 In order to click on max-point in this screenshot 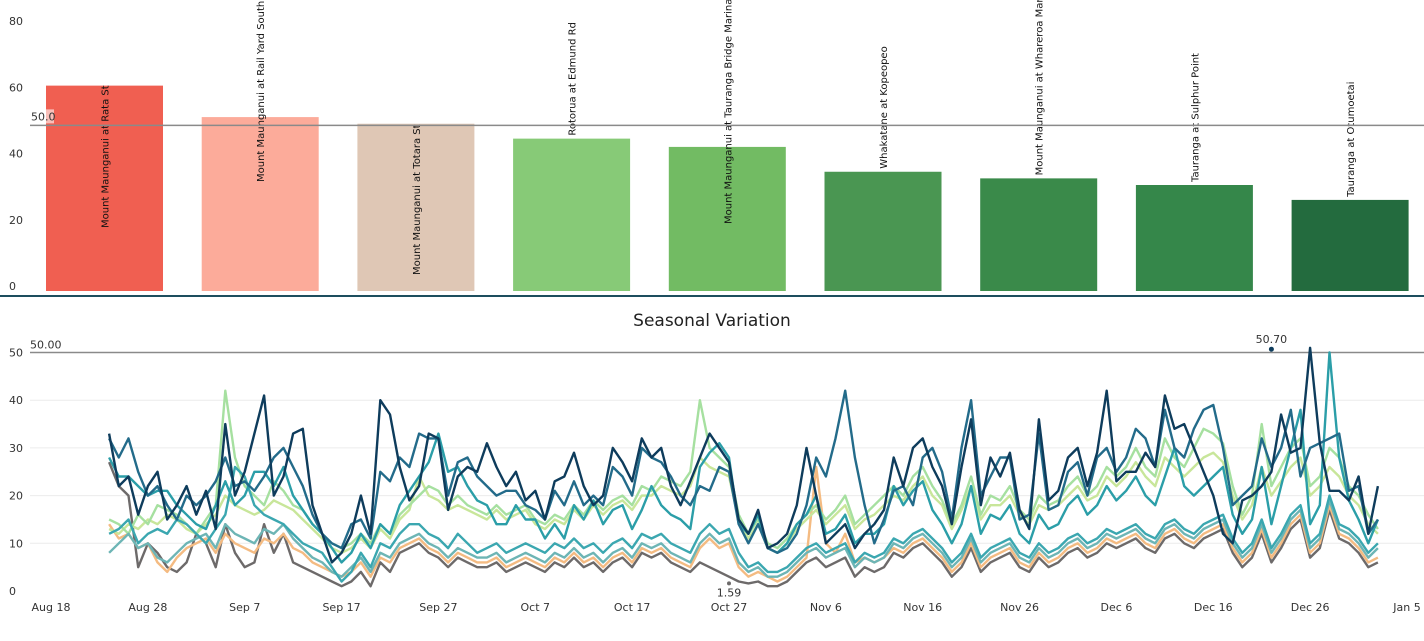, I will do `click(1271, 349)`.